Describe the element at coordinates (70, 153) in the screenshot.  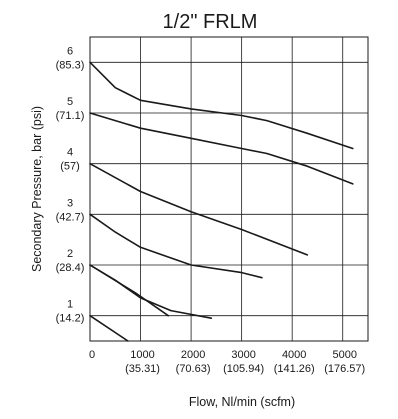
I see `y-tick-label: 4` at that location.